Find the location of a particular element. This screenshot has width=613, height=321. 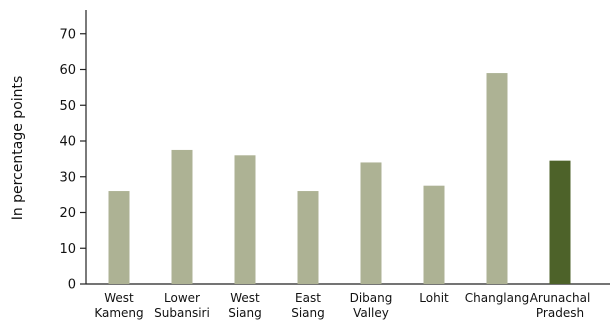

y-axis: 0 10 20 30 40 50 60 70 is located at coordinates (73, 151).